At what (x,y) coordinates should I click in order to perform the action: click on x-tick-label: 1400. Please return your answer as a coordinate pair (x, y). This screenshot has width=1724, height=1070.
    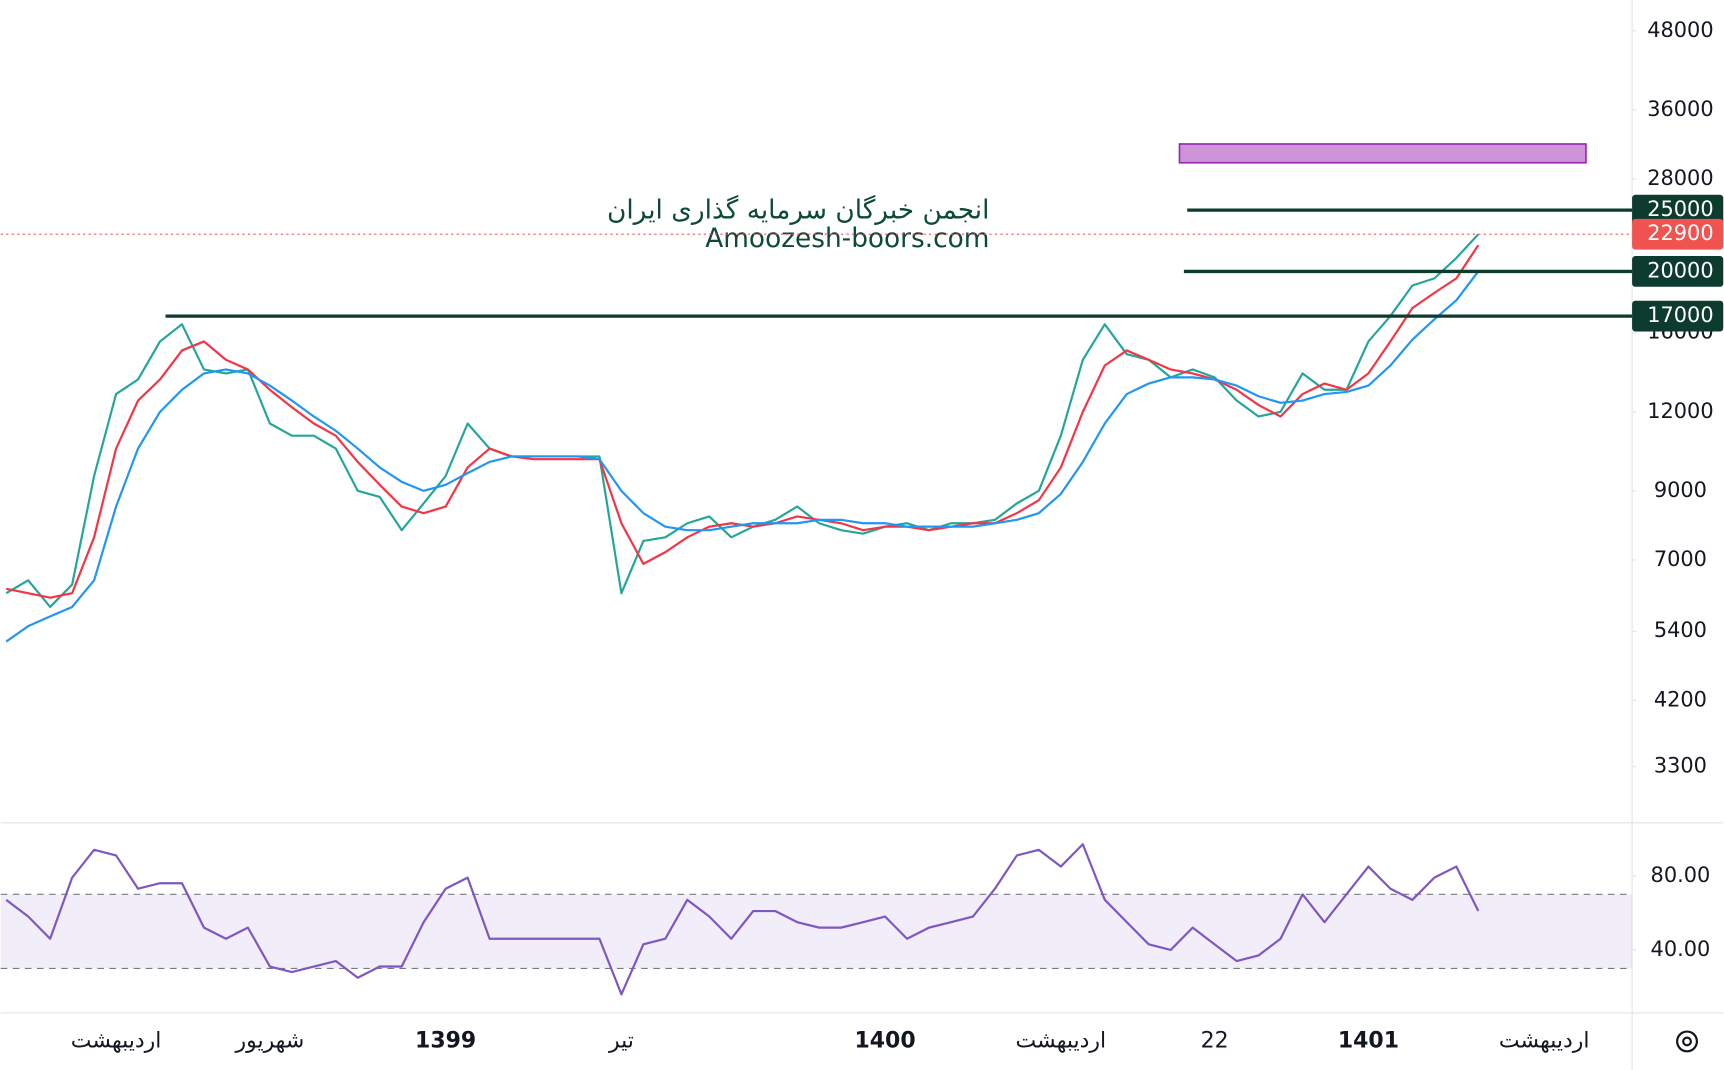
    Looking at the image, I should click on (884, 1040).